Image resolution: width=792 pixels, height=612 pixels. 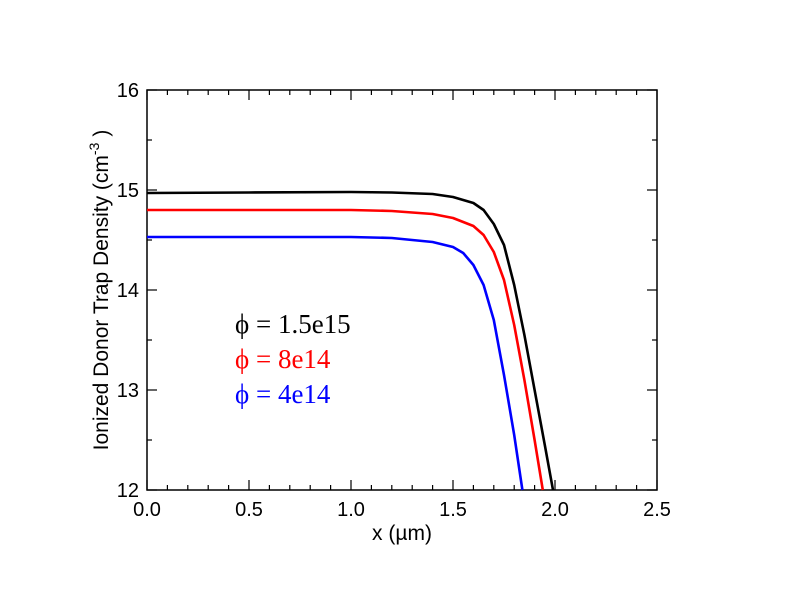 What do you see at coordinates (402, 533) in the screenshot?
I see `x-axis-label: x (µm)` at bounding box center [402, 533].